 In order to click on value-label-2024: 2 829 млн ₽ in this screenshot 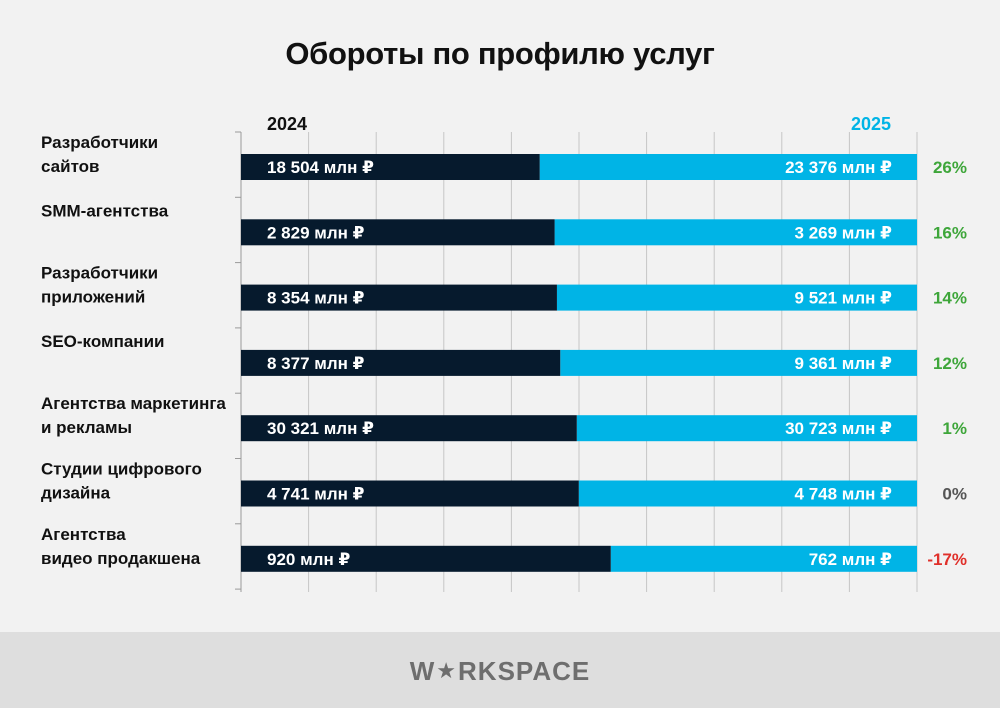, I will do `click(316, 232)`.